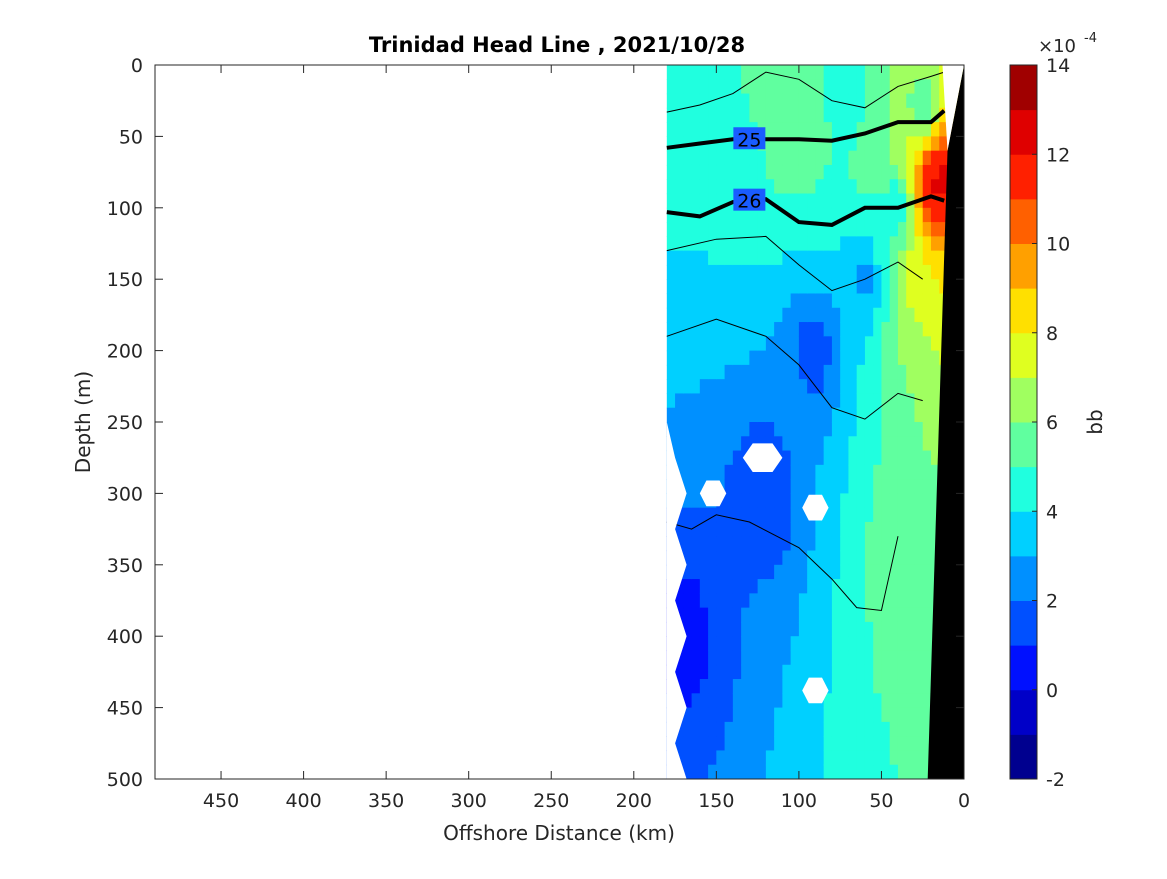 Image resolution: width=1167 pixels, height=879 pixels. What do you see at coordinates (1090, 38) in the screenshot?
I see `colorbar-exponent-power: -4` at bounding box center [1090, 38].